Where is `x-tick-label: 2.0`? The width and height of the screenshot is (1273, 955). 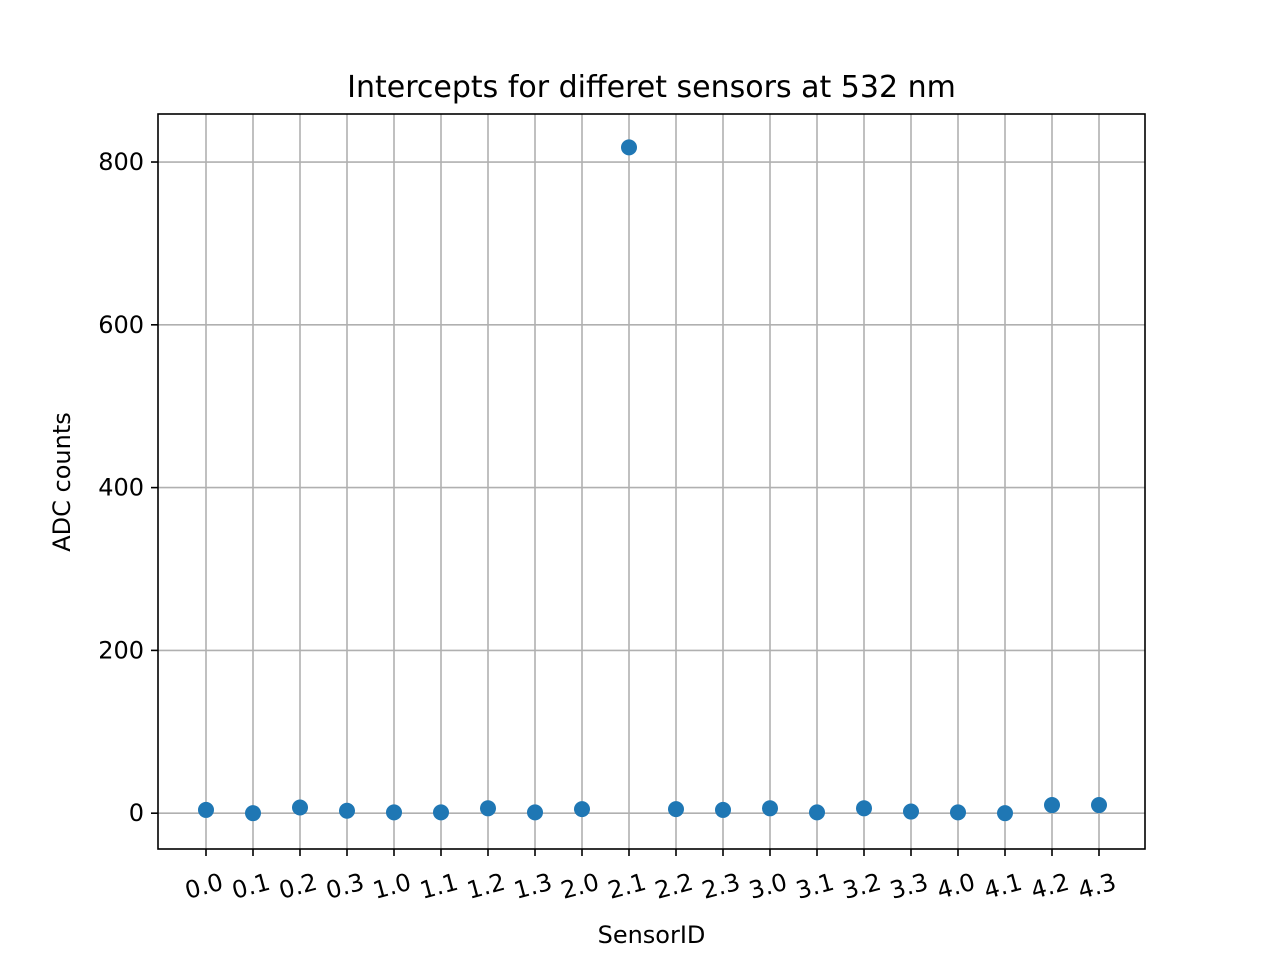 x-tick-label: 2.0 is located at coordinates (580, 886).